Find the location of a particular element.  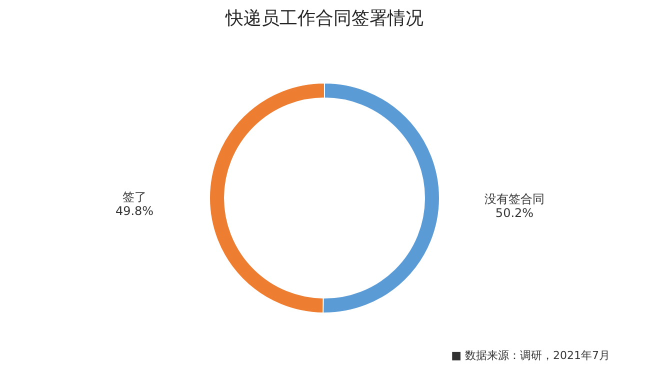

text: ■ 数据来源：调研，2021年7月 is located at coordinates (530, 355).